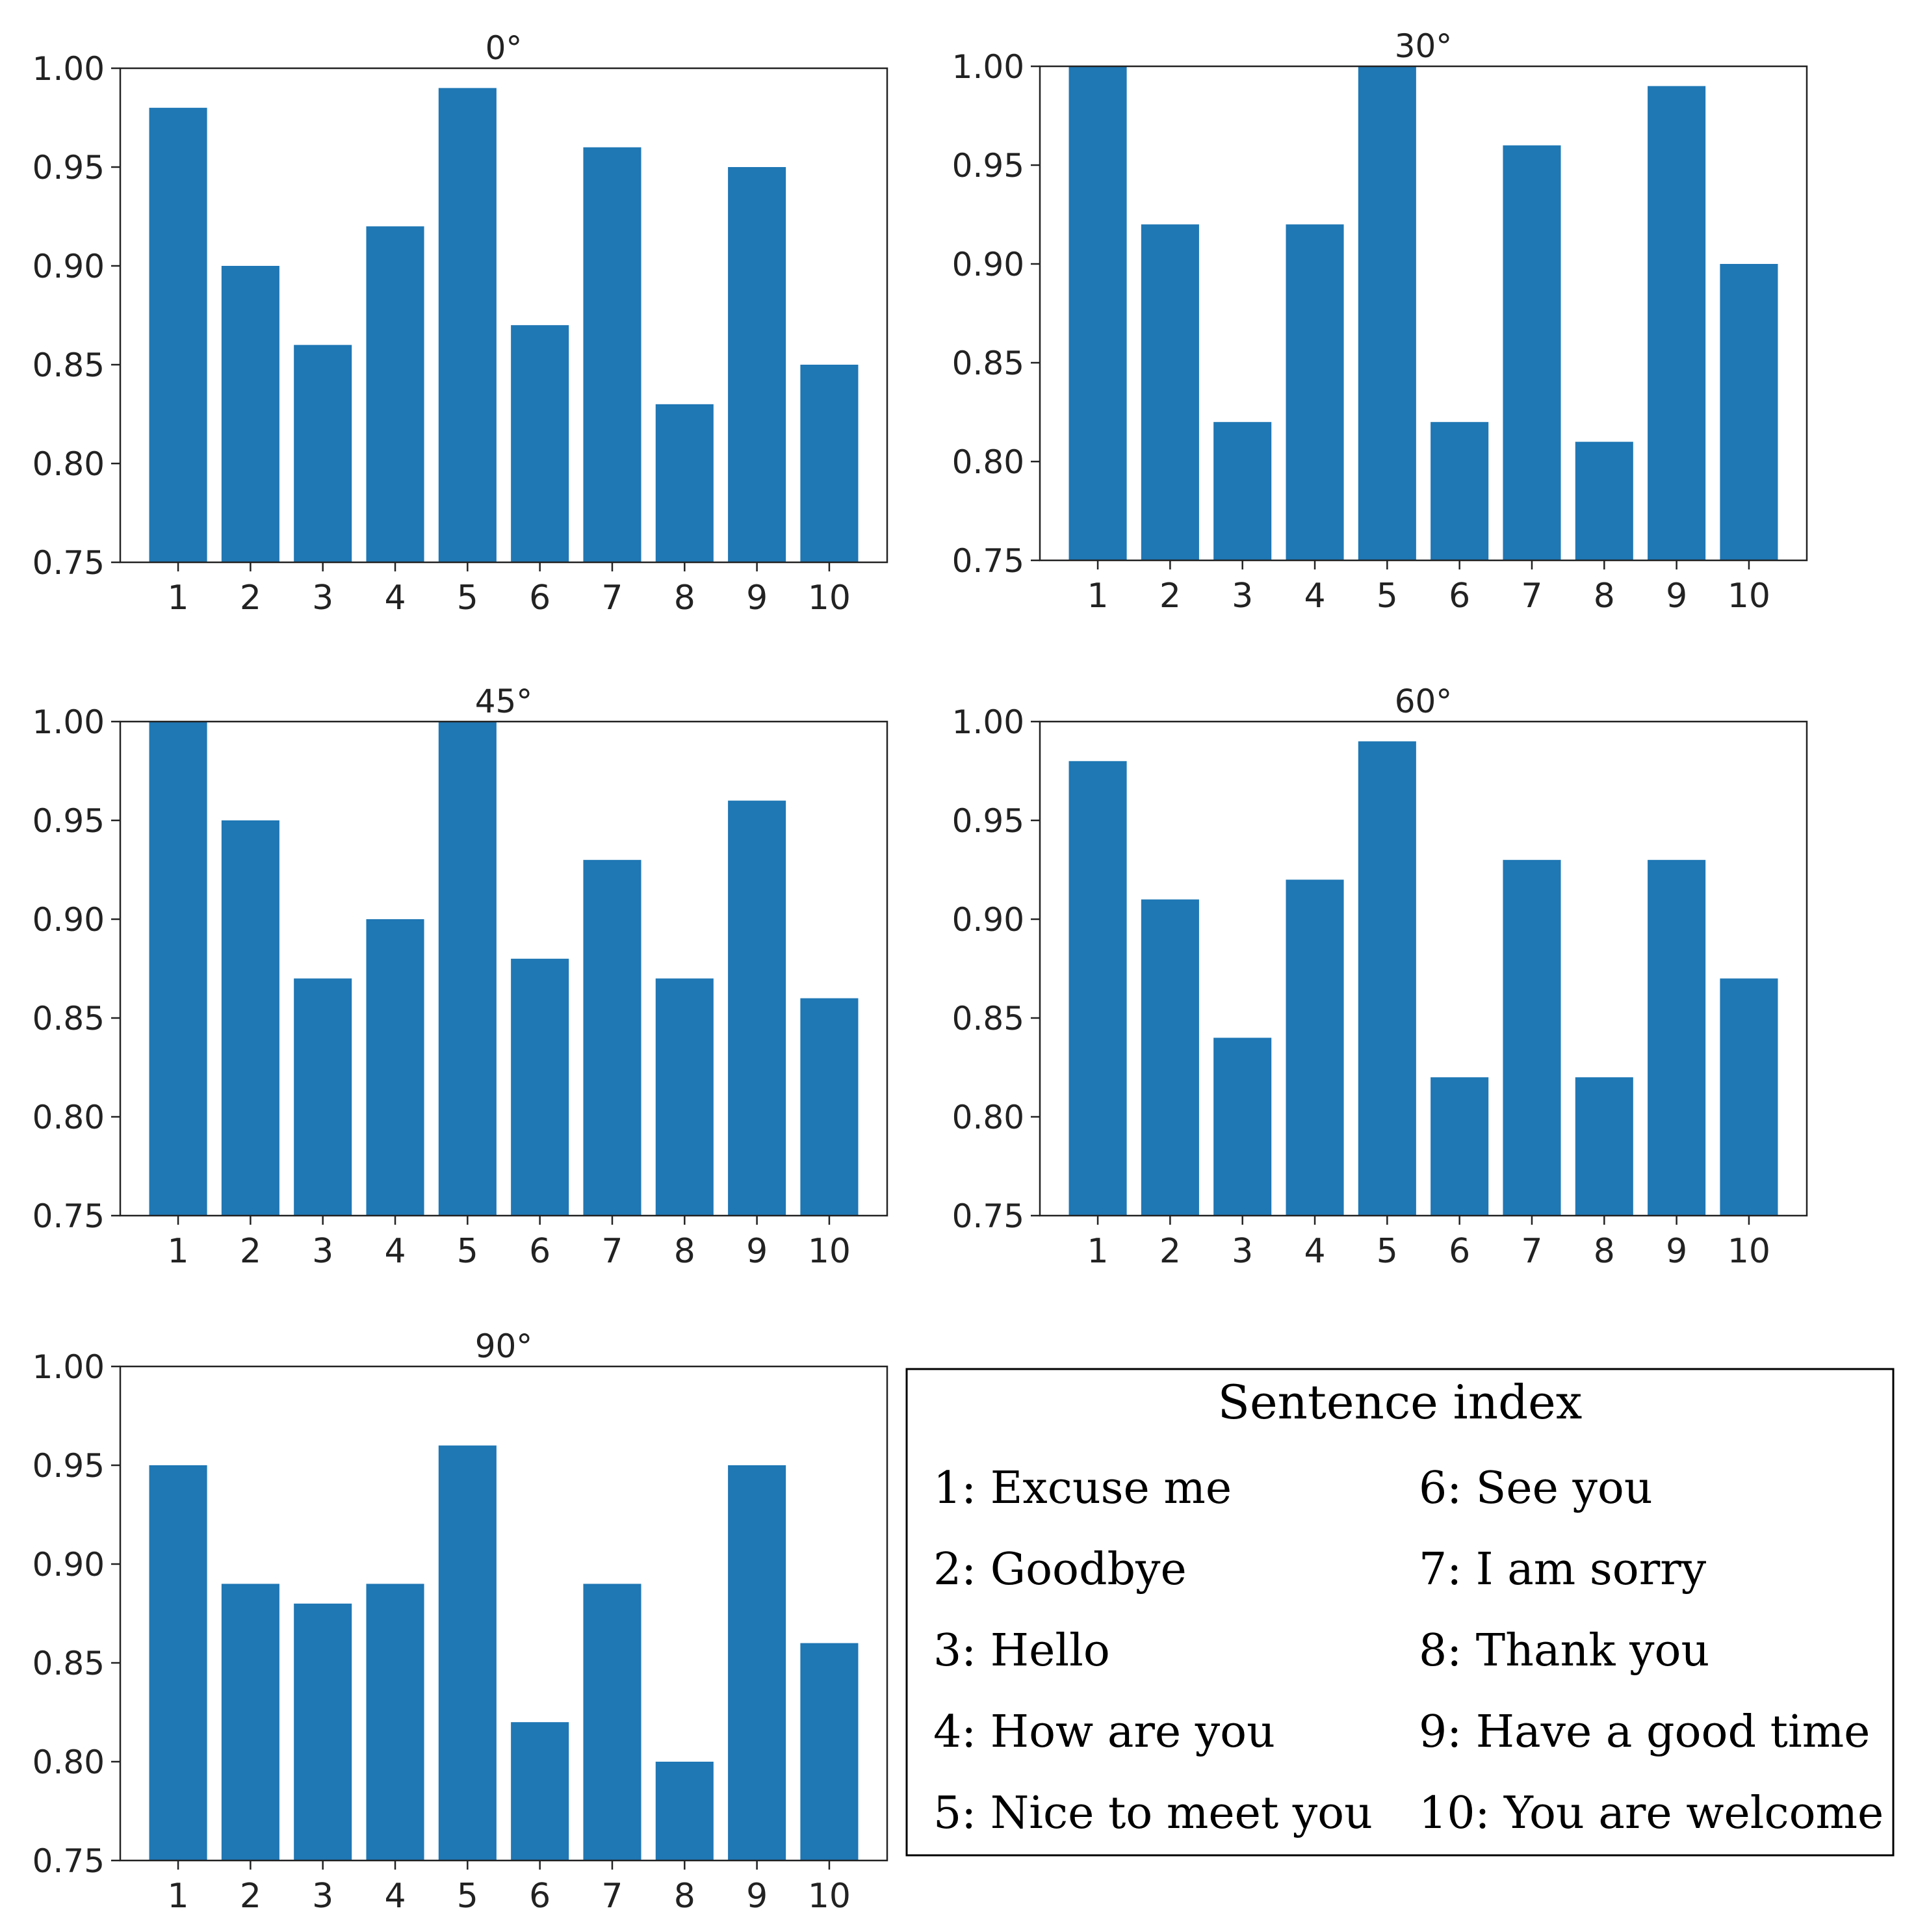 The height and width of the screenshot is (1932, 1929). Describe the element at coordinates (1021, 1651) in the screenshot. I see `legend-item-3: 3: Hello` at that location.